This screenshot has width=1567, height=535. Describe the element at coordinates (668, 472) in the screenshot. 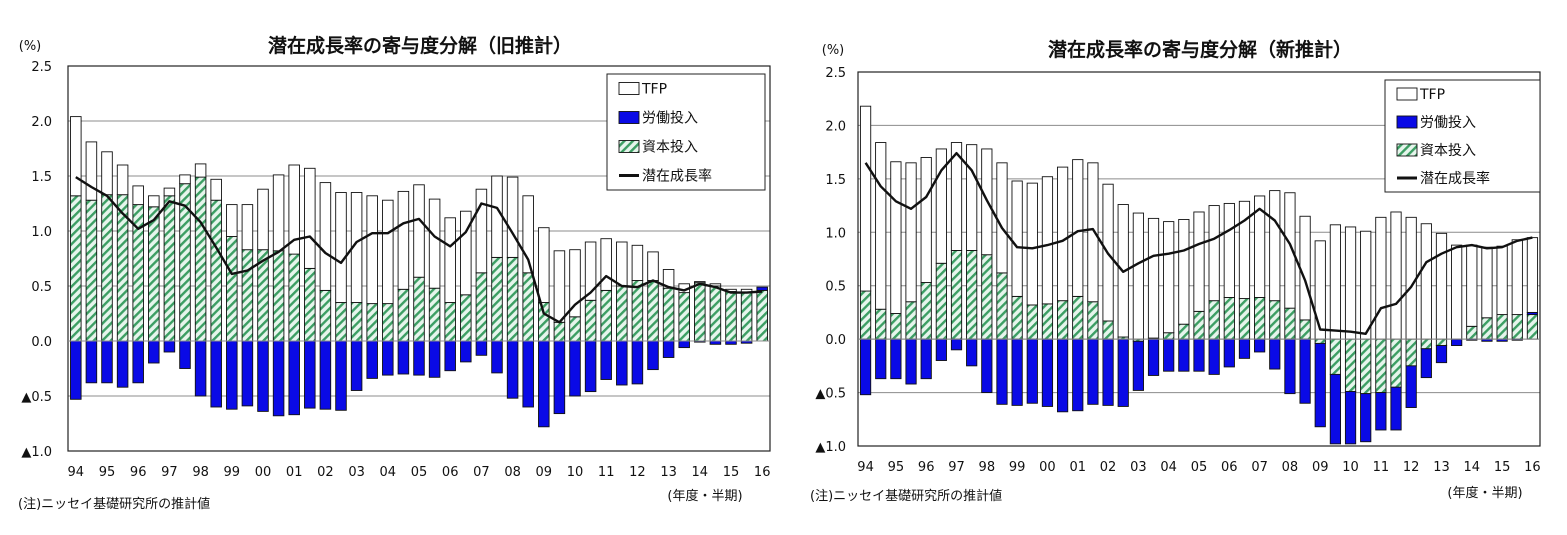

I see `x-tick-label: 13` at that location.